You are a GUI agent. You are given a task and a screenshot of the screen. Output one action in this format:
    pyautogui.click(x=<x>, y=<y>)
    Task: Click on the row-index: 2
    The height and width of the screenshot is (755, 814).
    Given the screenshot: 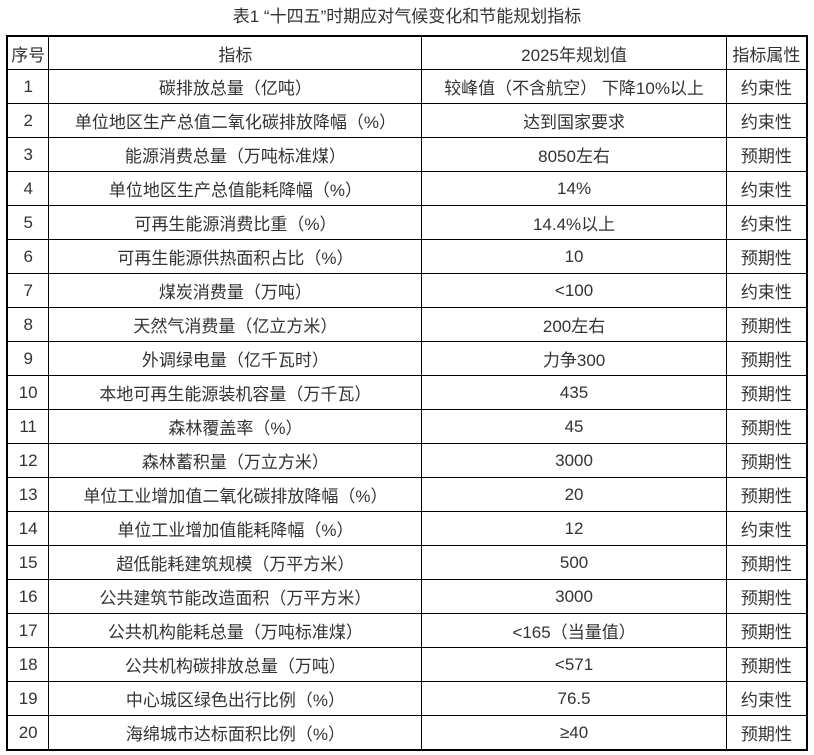 What is the action you would take?
    pyautogui.click(x=28, y=120)
    